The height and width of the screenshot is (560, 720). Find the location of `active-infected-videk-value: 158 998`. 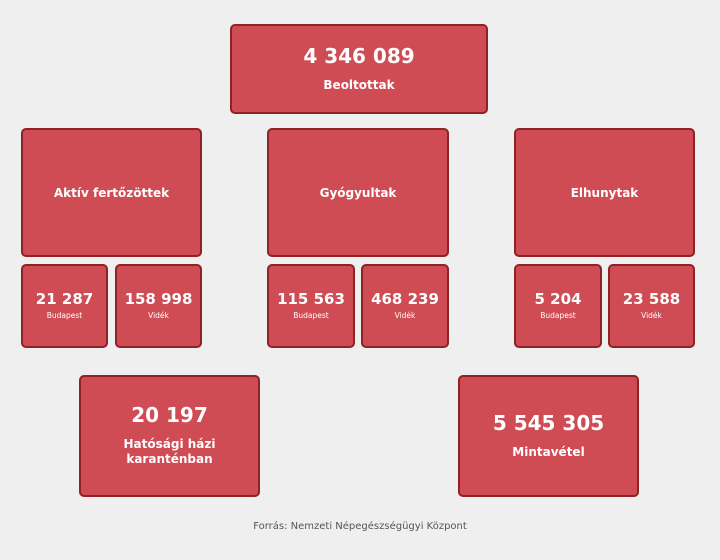

active-infected-videk-value: 158 998 is located at coordinates (158, 299).